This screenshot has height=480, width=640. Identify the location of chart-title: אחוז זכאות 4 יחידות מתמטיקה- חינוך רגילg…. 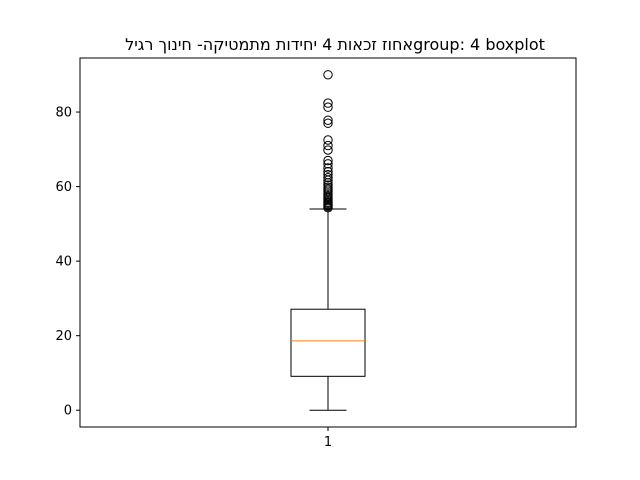
(335, 44).